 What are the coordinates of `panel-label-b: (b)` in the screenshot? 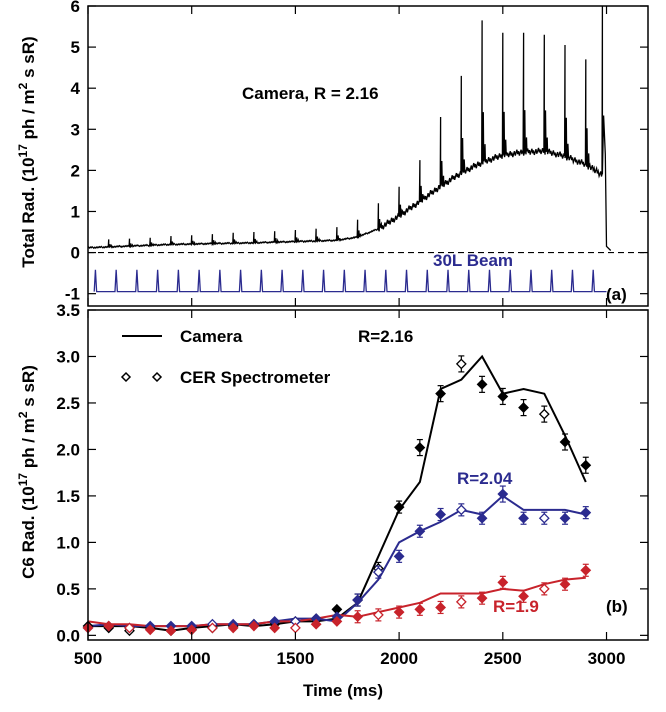 It's located at (617, 606).